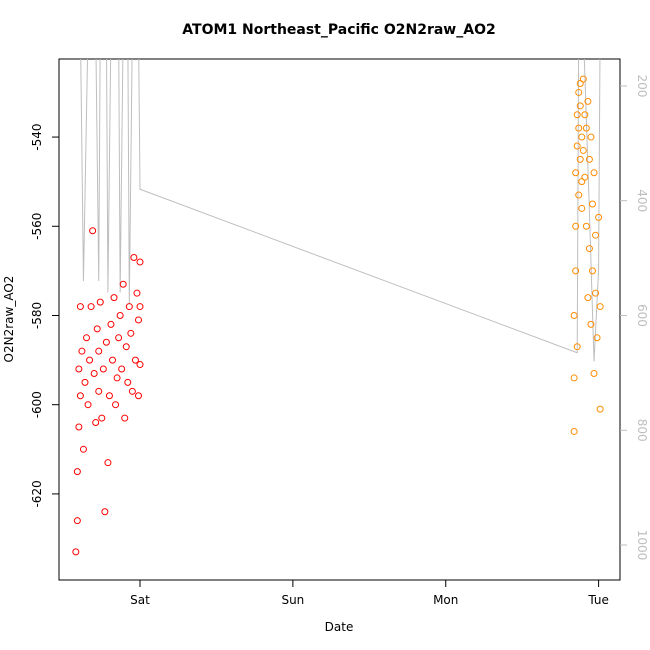 This screenshot has height=650, width=650. Describe the element at coordinates (37, 136) in the screenshot. I see `y-tick-label: -540` at that location.